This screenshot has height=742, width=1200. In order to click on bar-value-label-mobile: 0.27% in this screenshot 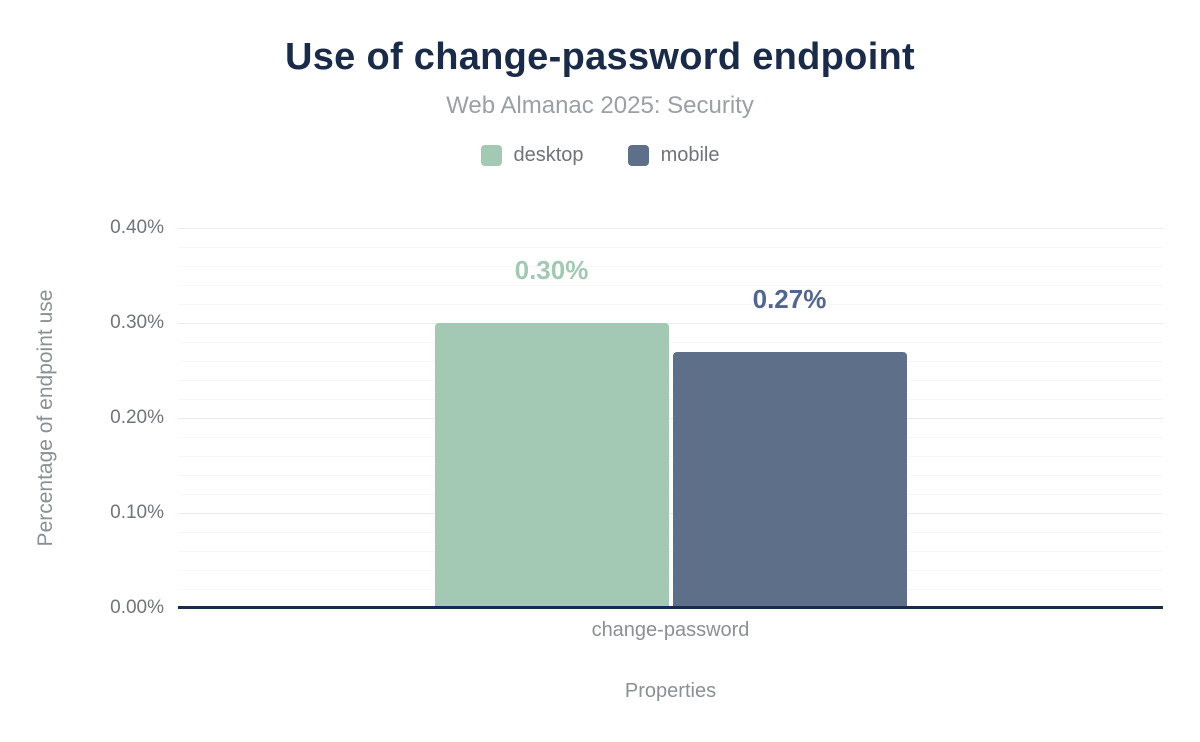, I will do `click(789, 298)`.